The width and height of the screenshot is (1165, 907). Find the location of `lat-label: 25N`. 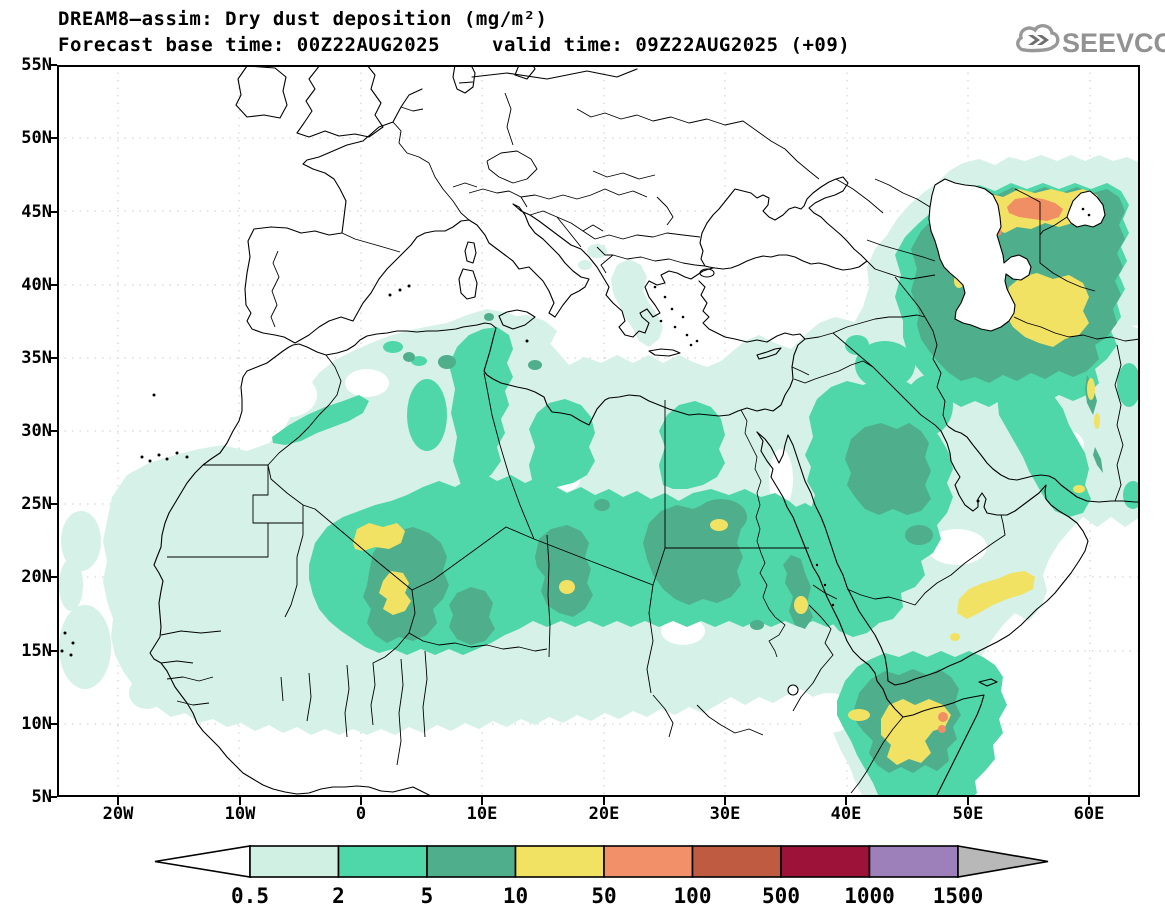

lat-label: 25N is located at coordinates (36, 504).